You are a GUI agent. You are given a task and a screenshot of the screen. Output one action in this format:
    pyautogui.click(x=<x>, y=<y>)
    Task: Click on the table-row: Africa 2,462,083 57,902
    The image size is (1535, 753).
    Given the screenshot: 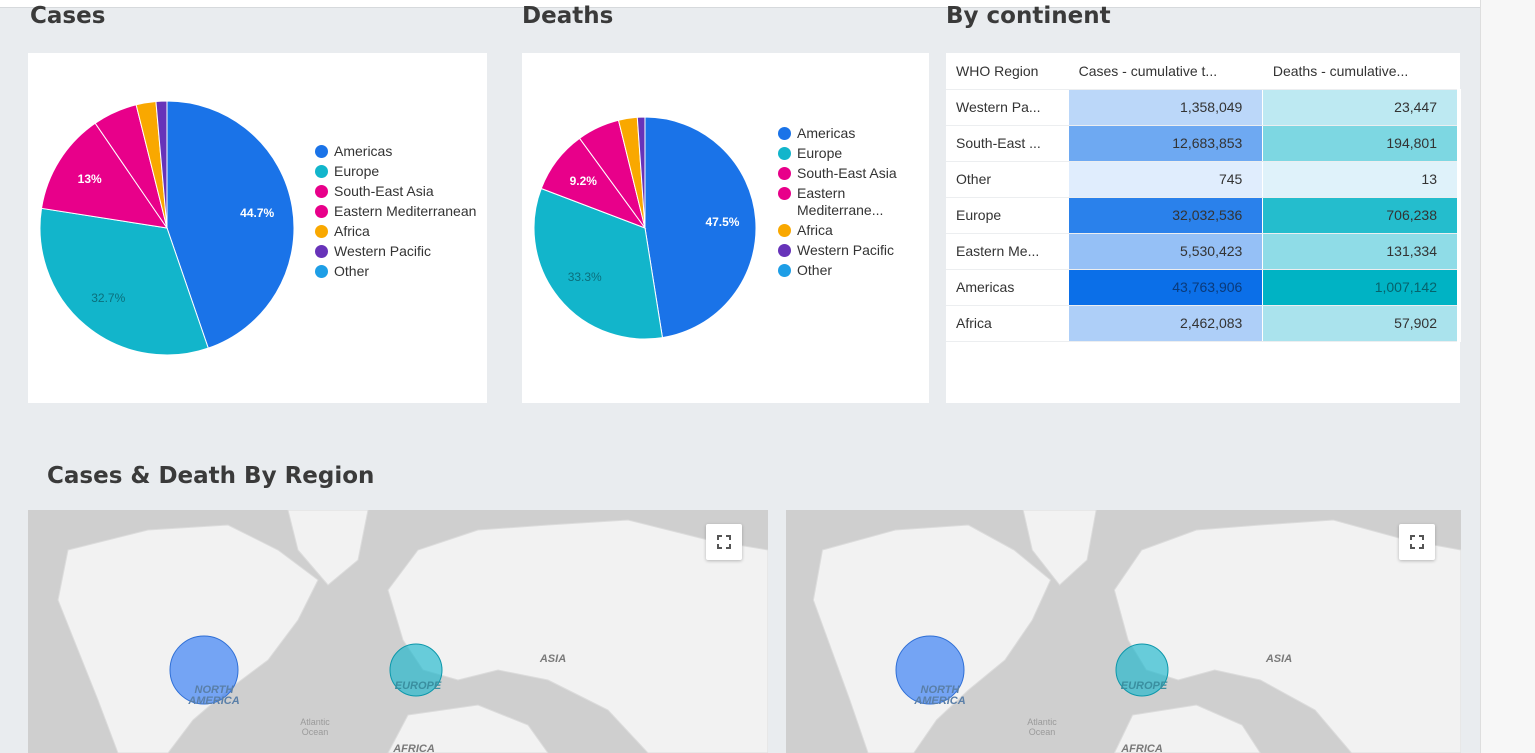 What is the action you would take?
    pyautogui.click(x=1204, y=323)
    